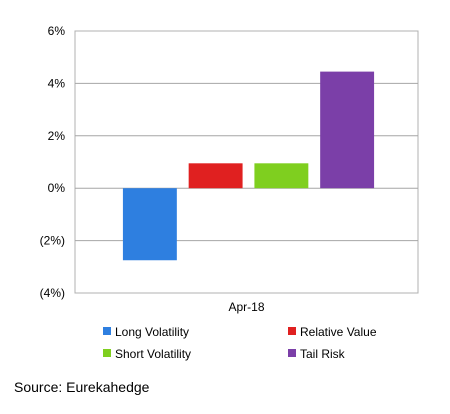 The width and height of the screenshot is (450, 414). What do you see at coordinates (82, 387) in the screenshot?
I see `source-note: Source: Eurekahedge` at bounding box center [82, 387].